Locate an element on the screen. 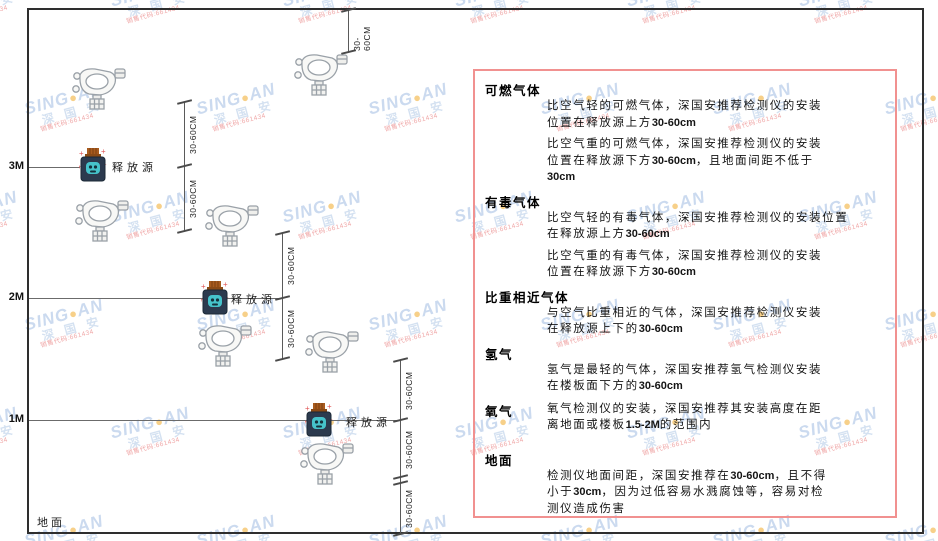  paragraph-line: 氢气是最轻的气体，深国安推荐氢气检测仪安装 is located at coordinates (685, 369).